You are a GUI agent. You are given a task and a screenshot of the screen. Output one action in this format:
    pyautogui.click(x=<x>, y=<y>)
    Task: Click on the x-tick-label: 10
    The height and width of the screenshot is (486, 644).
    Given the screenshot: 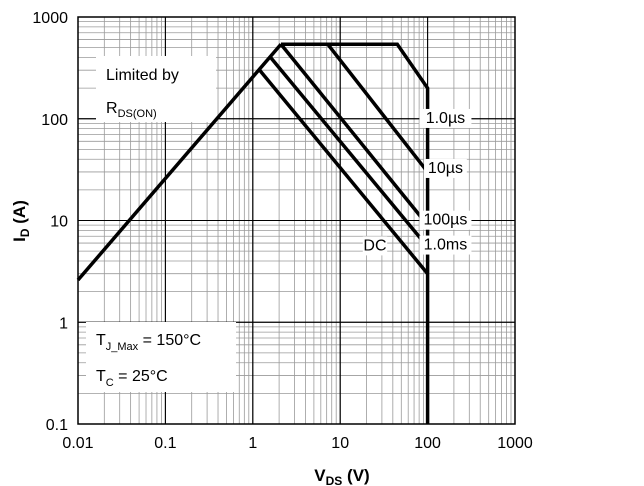 What is the action you would take?
    pyautogui.click(x=340, y=443)
    